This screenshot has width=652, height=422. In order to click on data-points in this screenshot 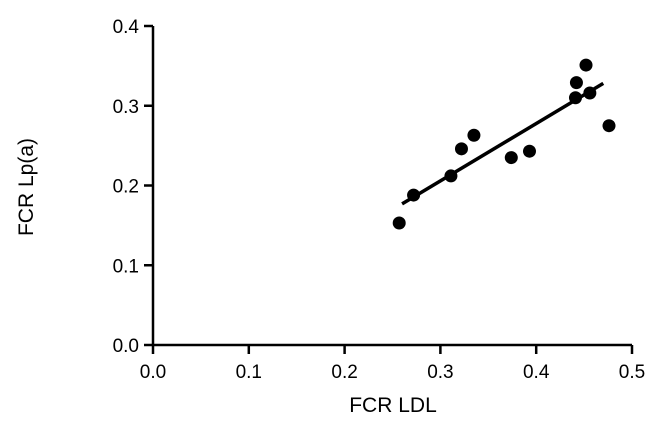, I will do `click(504, 144)`.